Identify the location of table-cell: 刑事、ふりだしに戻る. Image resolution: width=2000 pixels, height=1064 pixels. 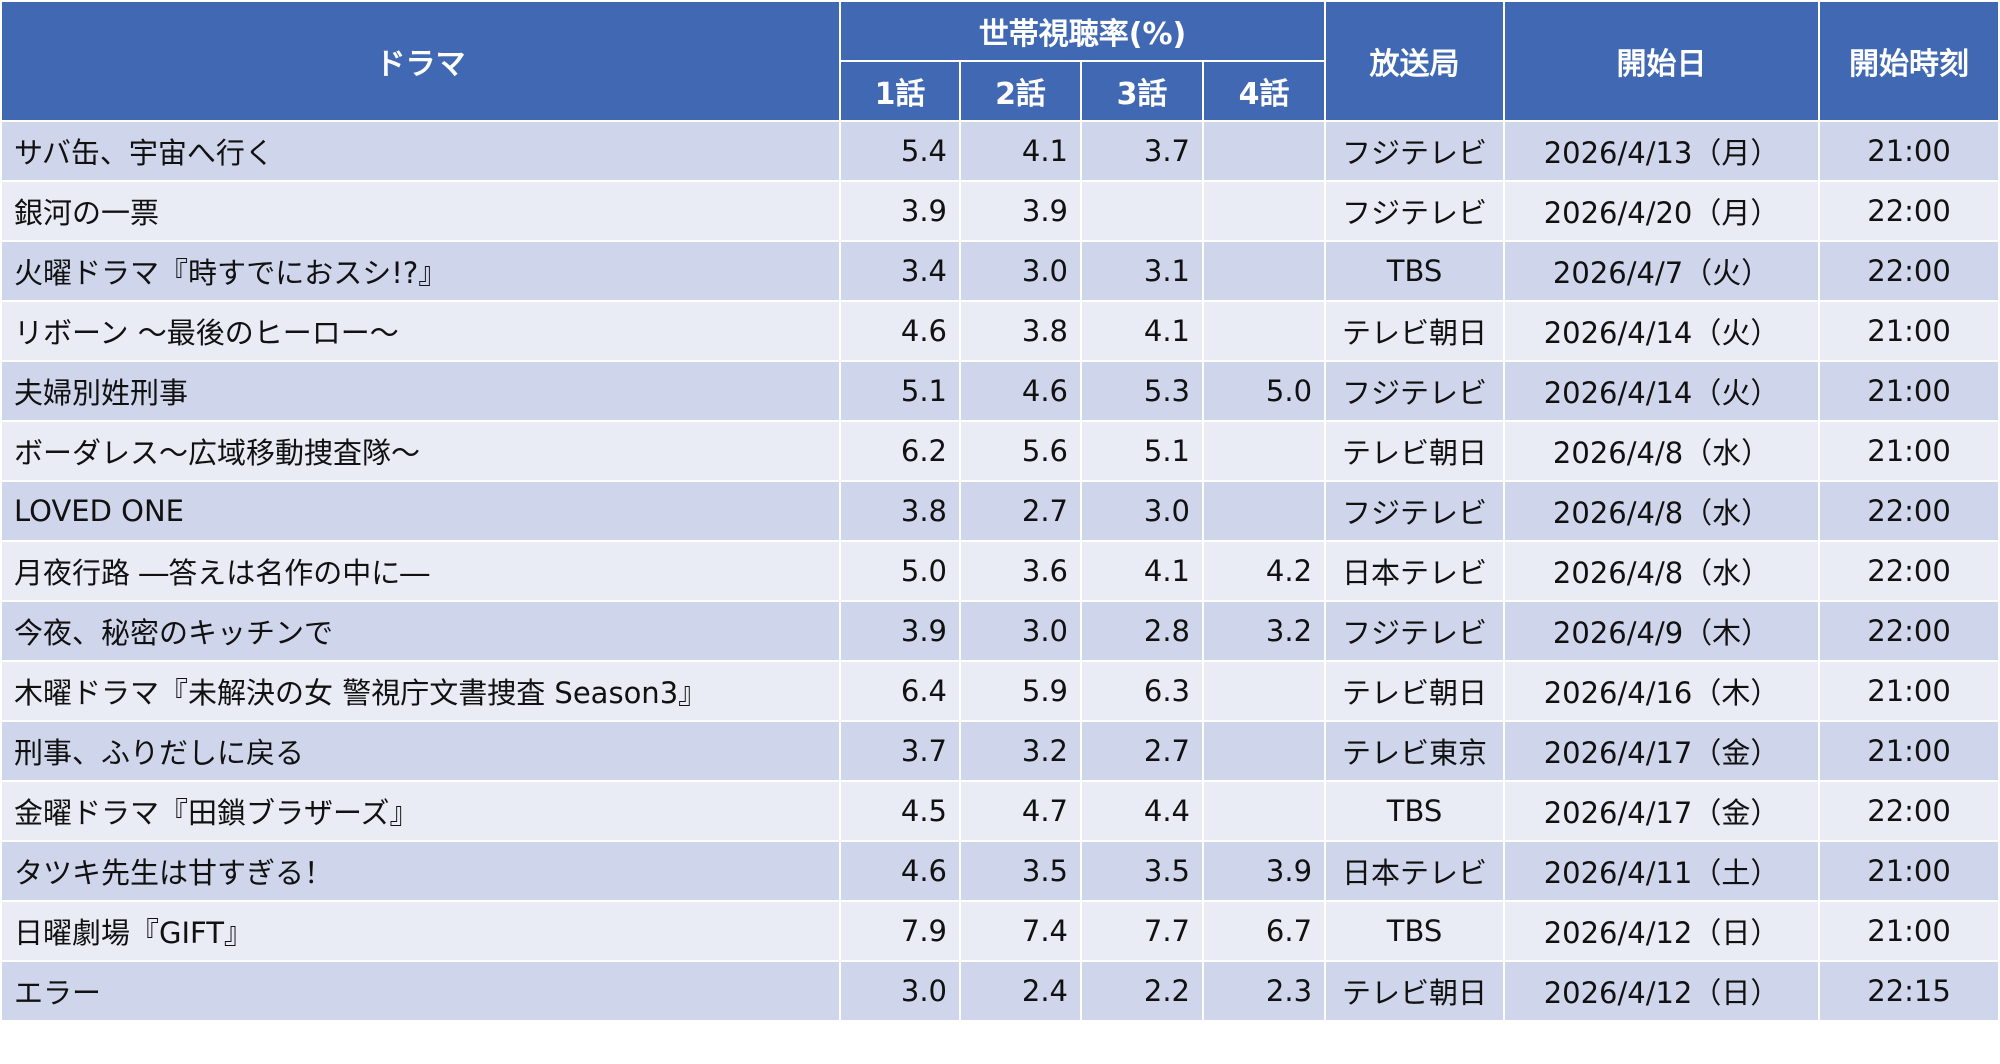
(420, 751).